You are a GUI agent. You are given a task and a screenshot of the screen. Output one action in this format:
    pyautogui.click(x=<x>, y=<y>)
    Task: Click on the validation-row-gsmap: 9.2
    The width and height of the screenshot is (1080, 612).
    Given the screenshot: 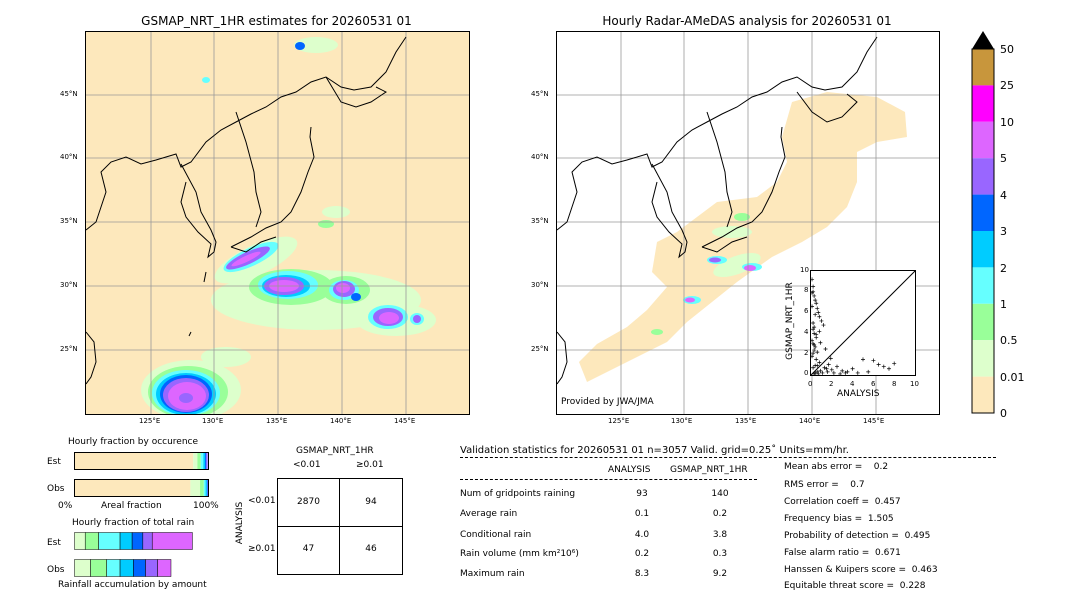 What is the action you would take?
    pyautogui.click(x=720, y=574)
    